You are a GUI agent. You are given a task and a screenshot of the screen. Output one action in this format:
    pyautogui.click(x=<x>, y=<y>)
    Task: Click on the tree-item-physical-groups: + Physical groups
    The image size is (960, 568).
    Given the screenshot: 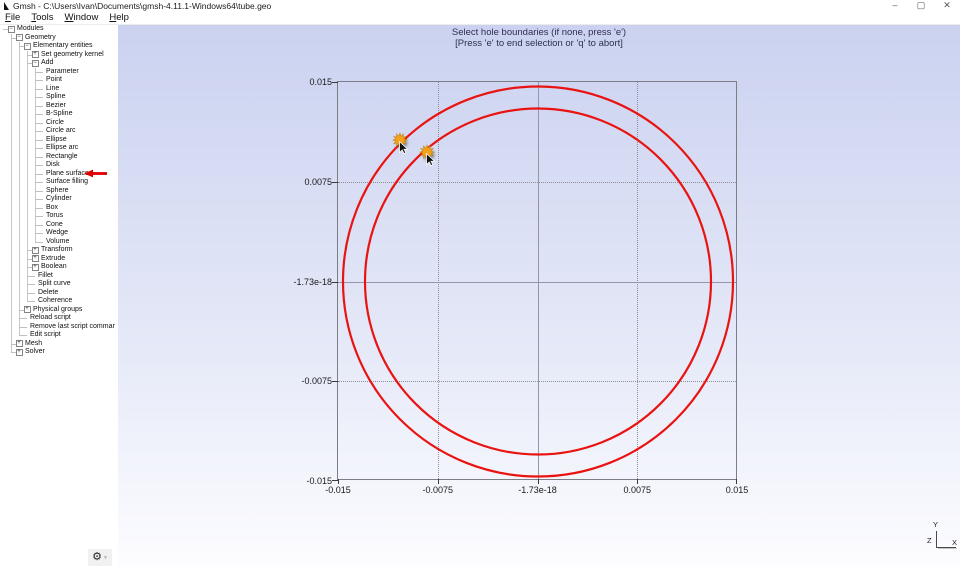 What is the action you would take?
    pyautogui.click(x=59, y=310)
    